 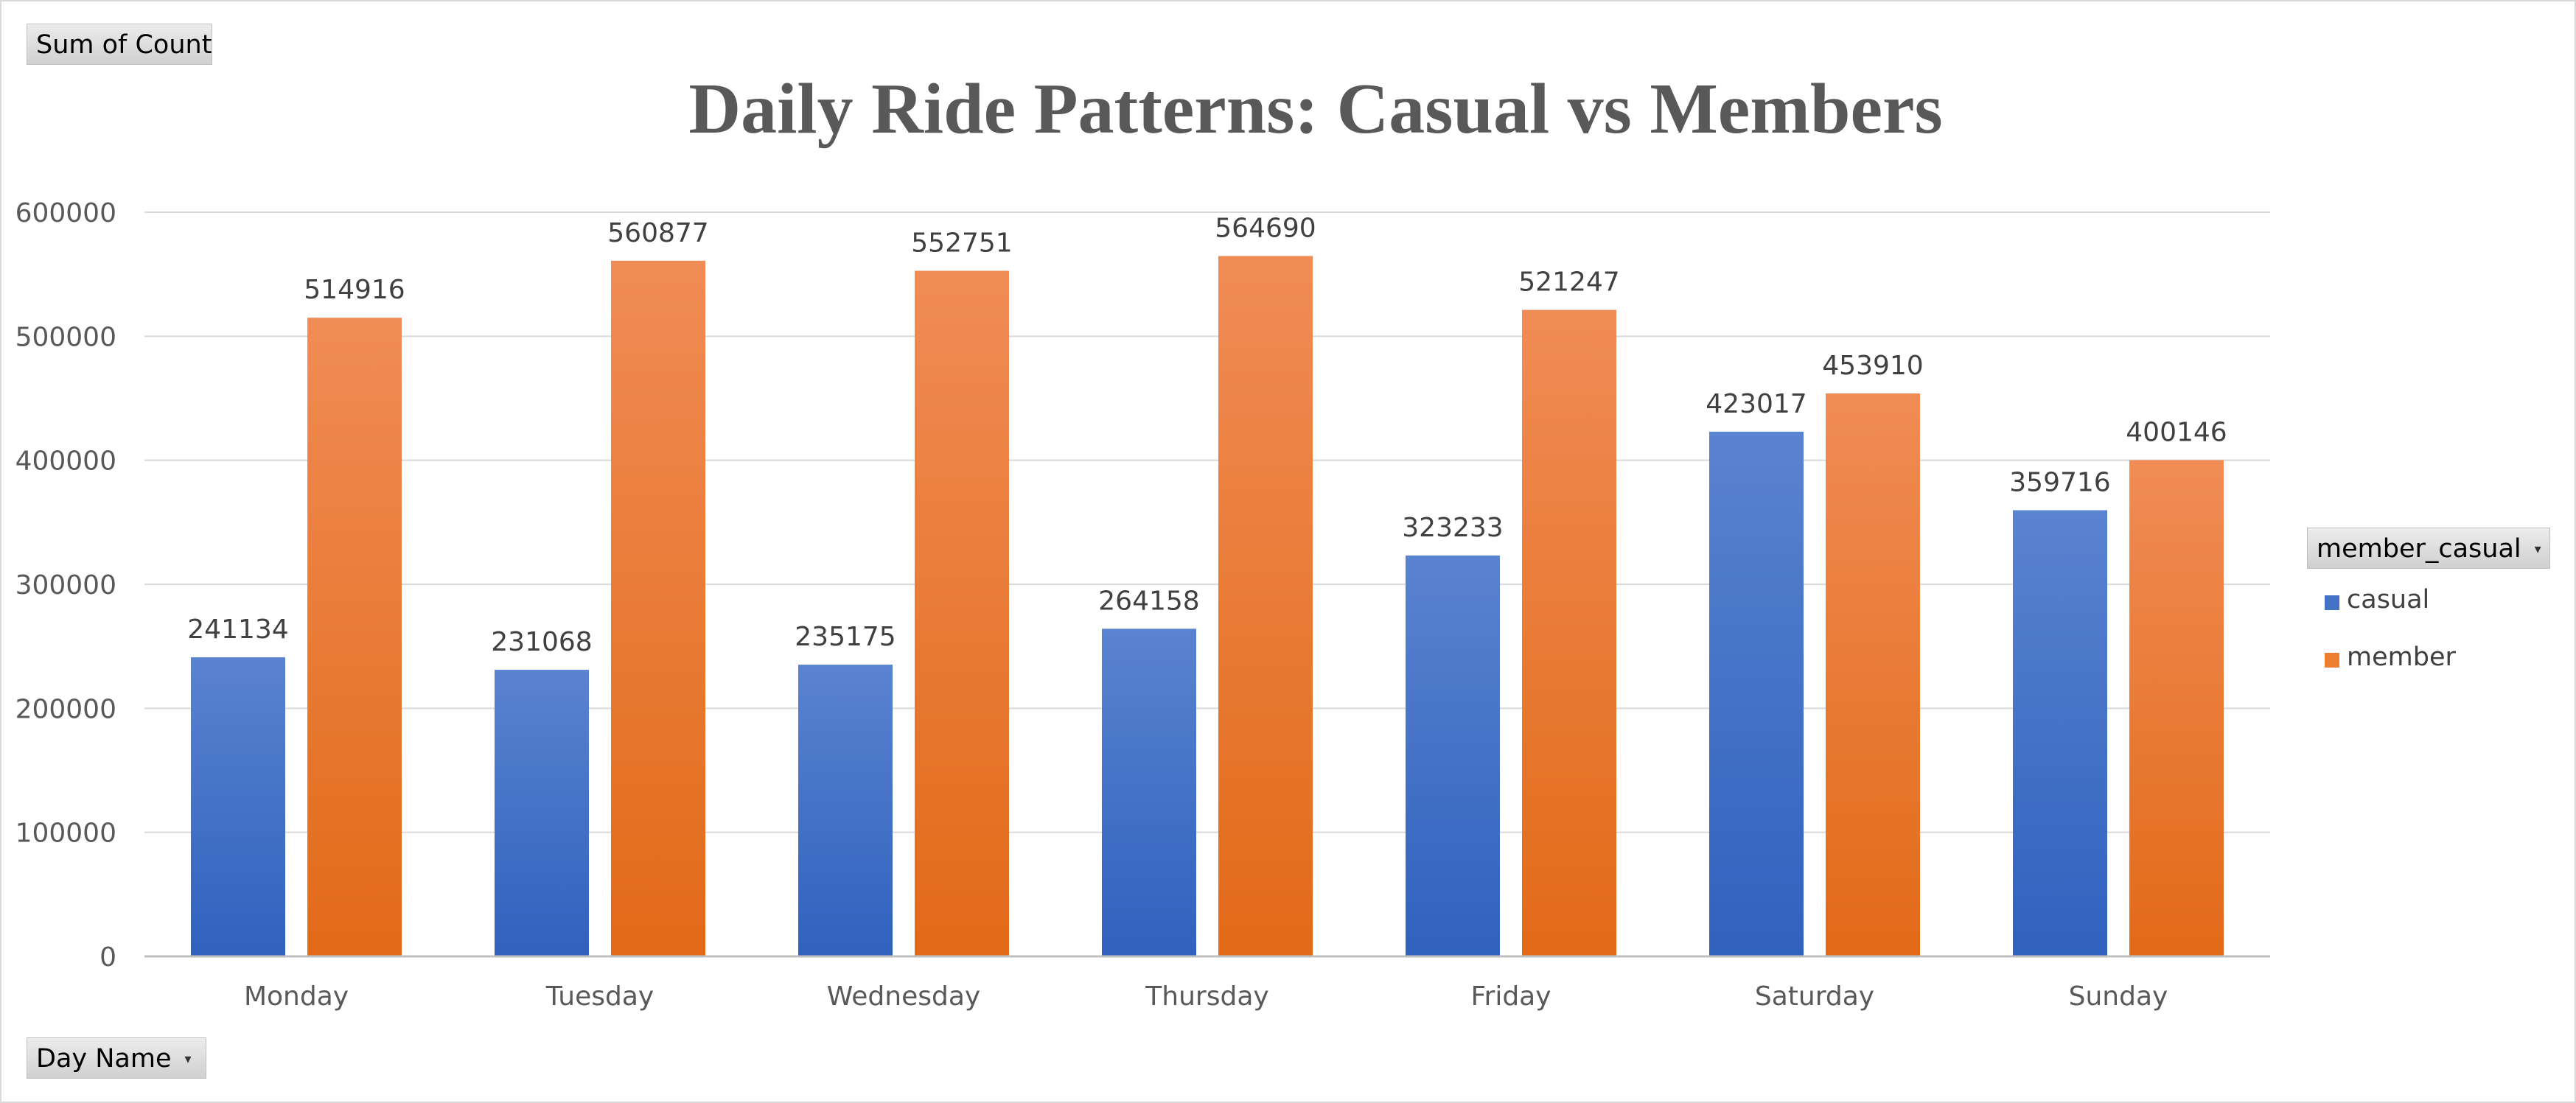 What do you see at coordinates (1265, 228) in the screenshot?
I see `data-label-member-thursday: 564690` at bounding box center [1265, 228].